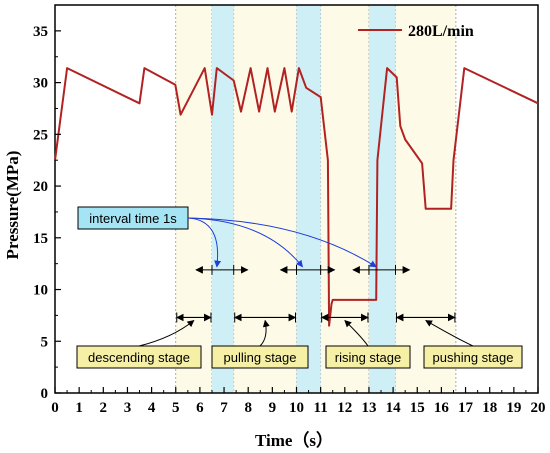 This screenshot has width=550, height=453. What do you see at coordinates (321, 408) in the screenshot?
I see `x-tick-label: 11` at bounding box center [321, 408].